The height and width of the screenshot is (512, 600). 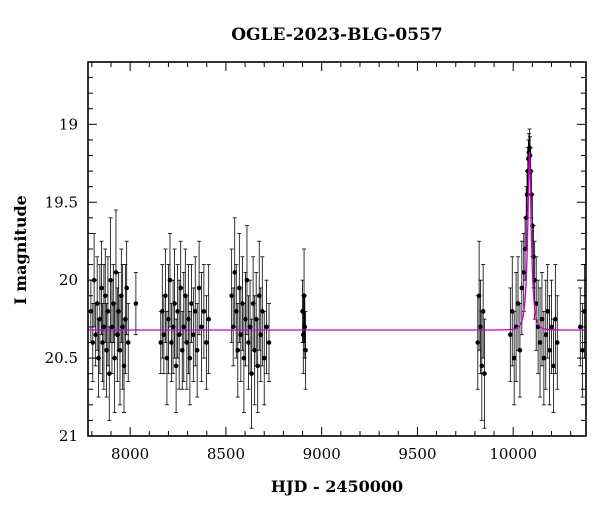 What do you see at coordinates (337, 486) in the screenshot?
I see `x-axis-label: HJD - 2450000` at bounding box center [337, 486].